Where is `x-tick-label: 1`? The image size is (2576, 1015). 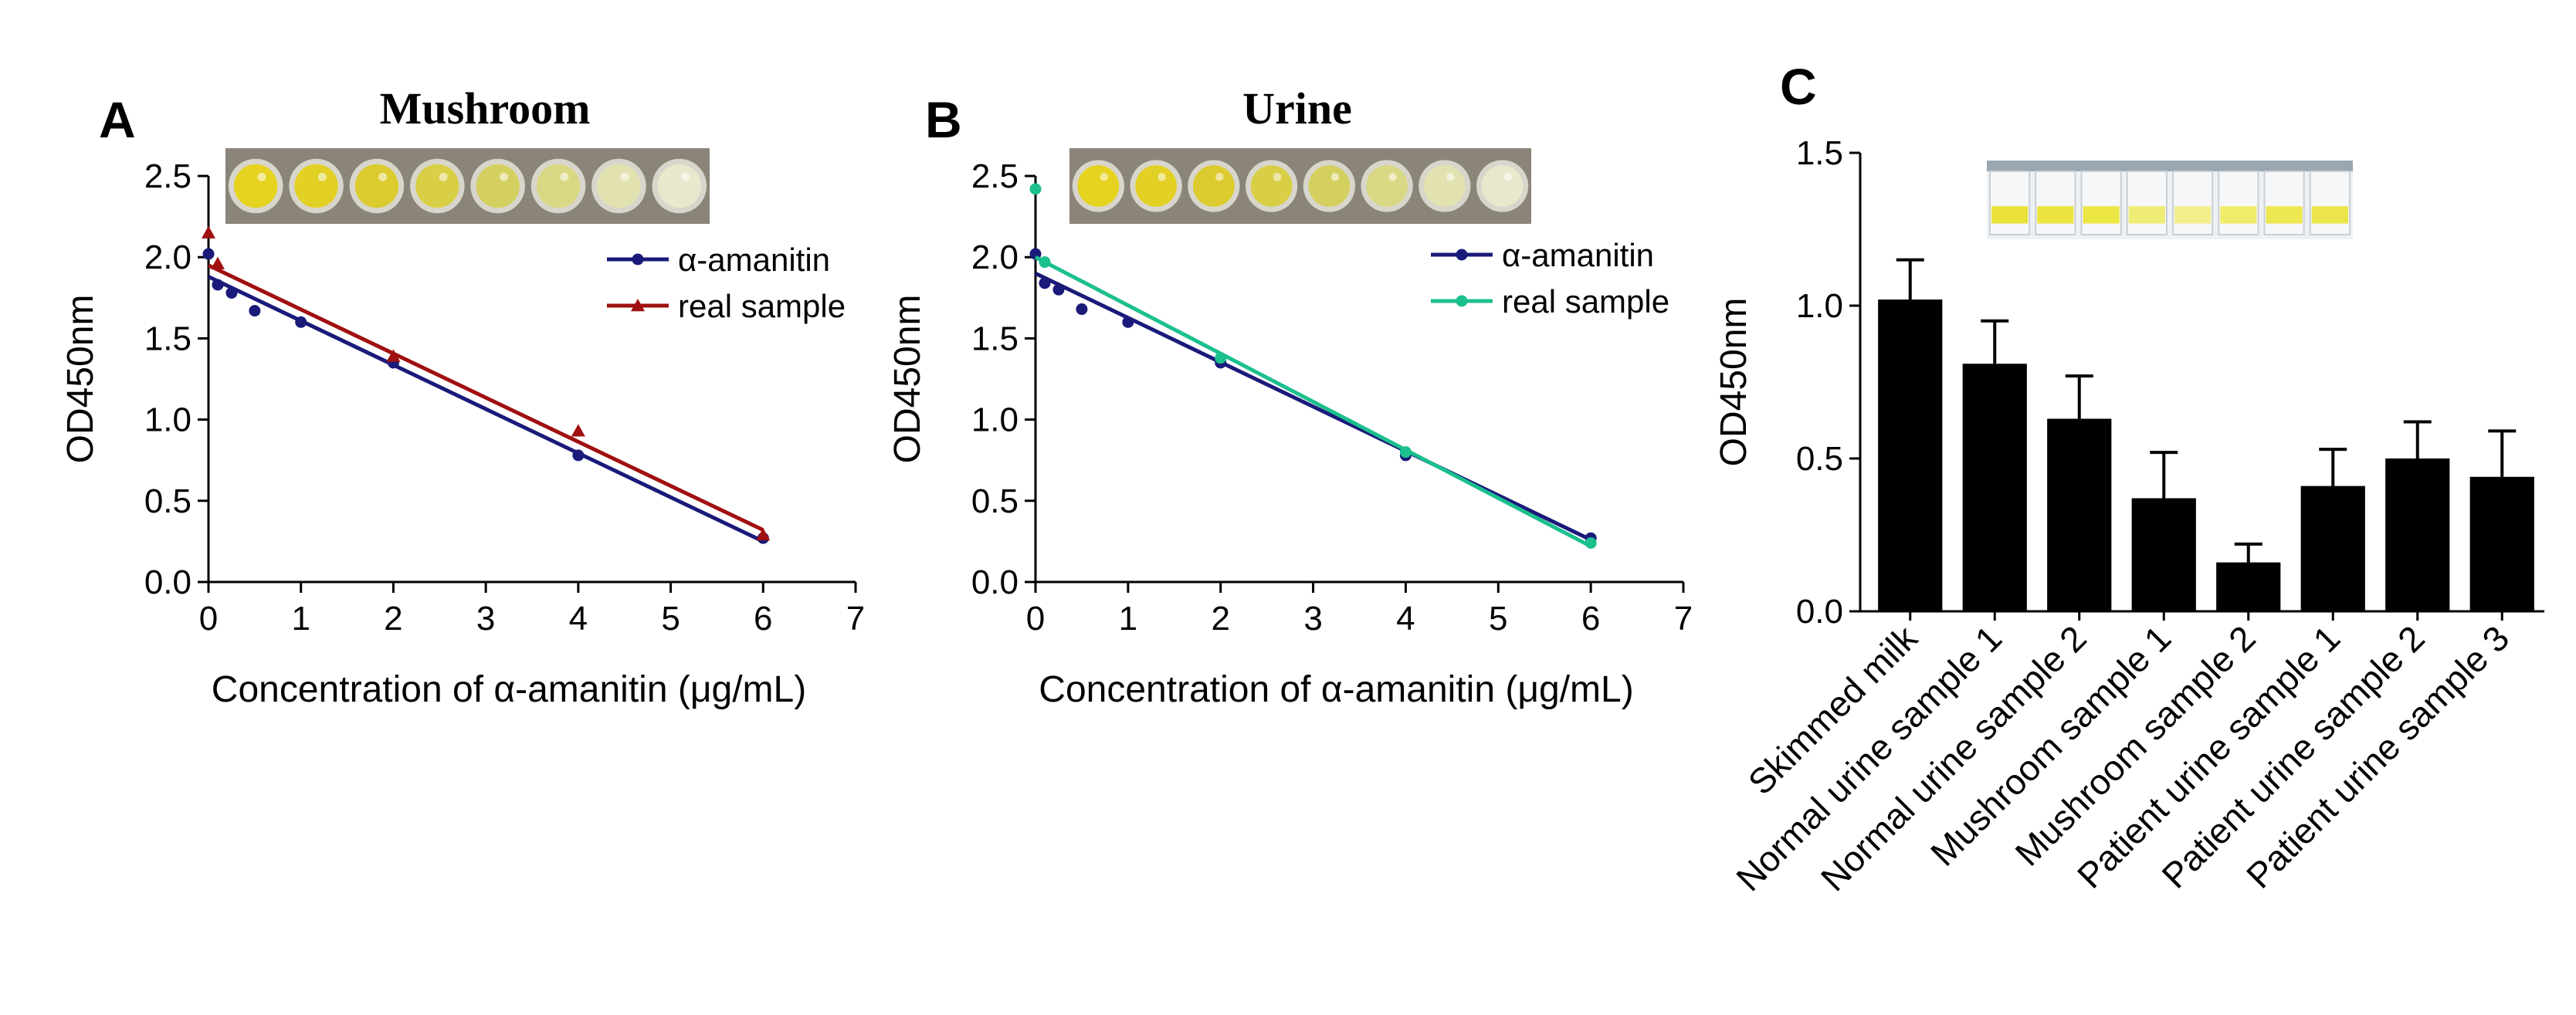
x-tick-label: 1 is located at coordinates (300, 619).